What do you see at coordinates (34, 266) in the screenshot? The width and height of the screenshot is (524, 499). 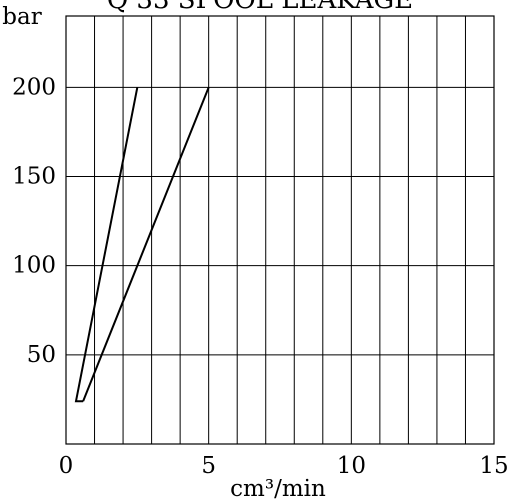 I see `y-tick-label: 100` at bounding box center [34, 266].